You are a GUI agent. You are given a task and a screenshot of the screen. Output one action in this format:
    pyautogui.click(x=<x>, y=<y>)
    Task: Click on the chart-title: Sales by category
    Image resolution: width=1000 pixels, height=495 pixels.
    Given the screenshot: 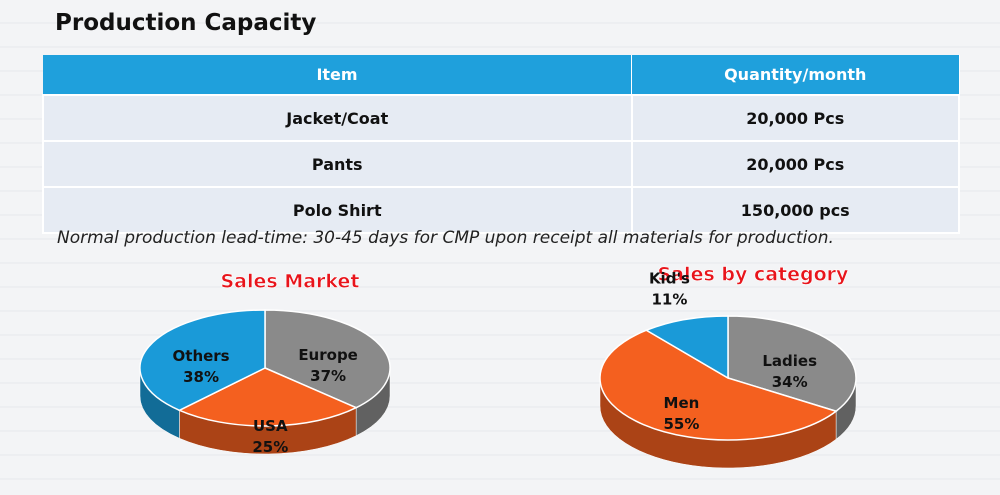 What is the action you would take?
    pyautogui.click(x=754, y=275)
    